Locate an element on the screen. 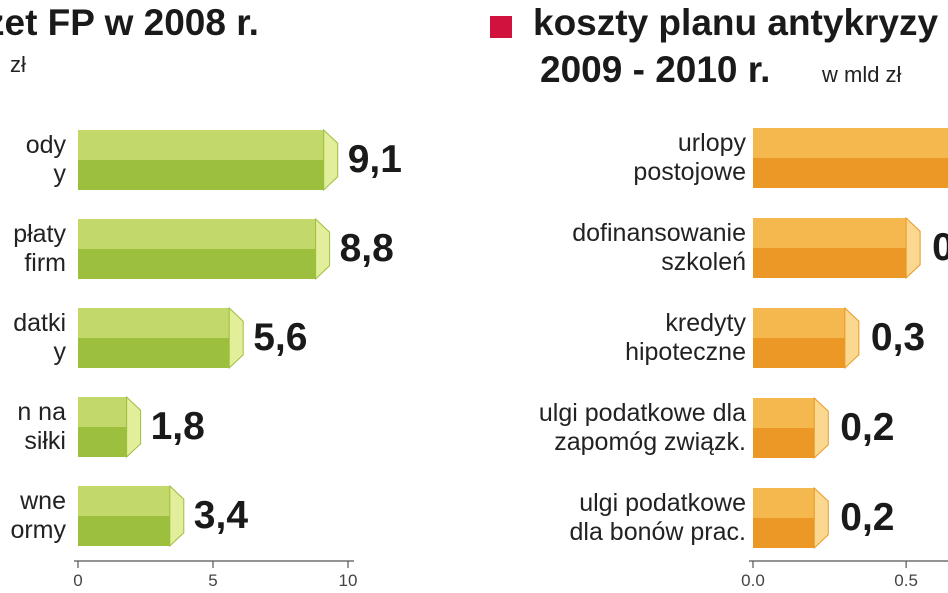  left-x-tick-label: 0 is located at coordinates (78, 580).